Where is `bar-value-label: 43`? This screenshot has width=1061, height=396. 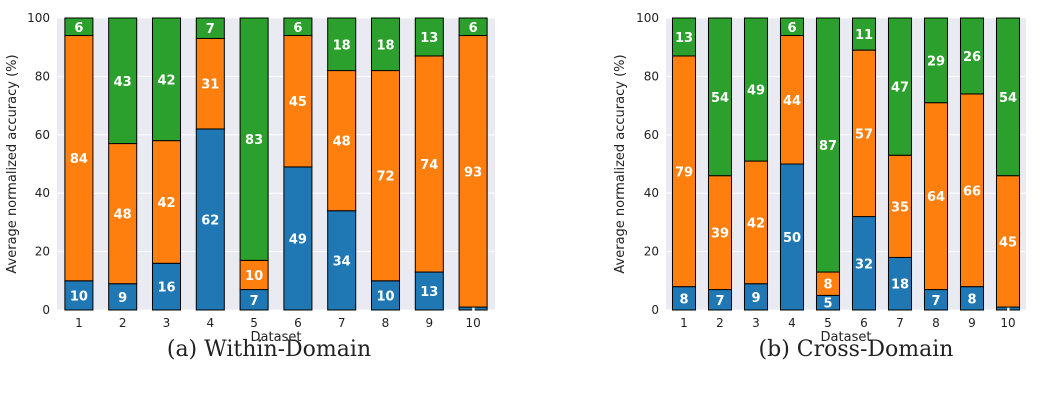 bar-value-label: 43 is located at coordinates (123, 82).